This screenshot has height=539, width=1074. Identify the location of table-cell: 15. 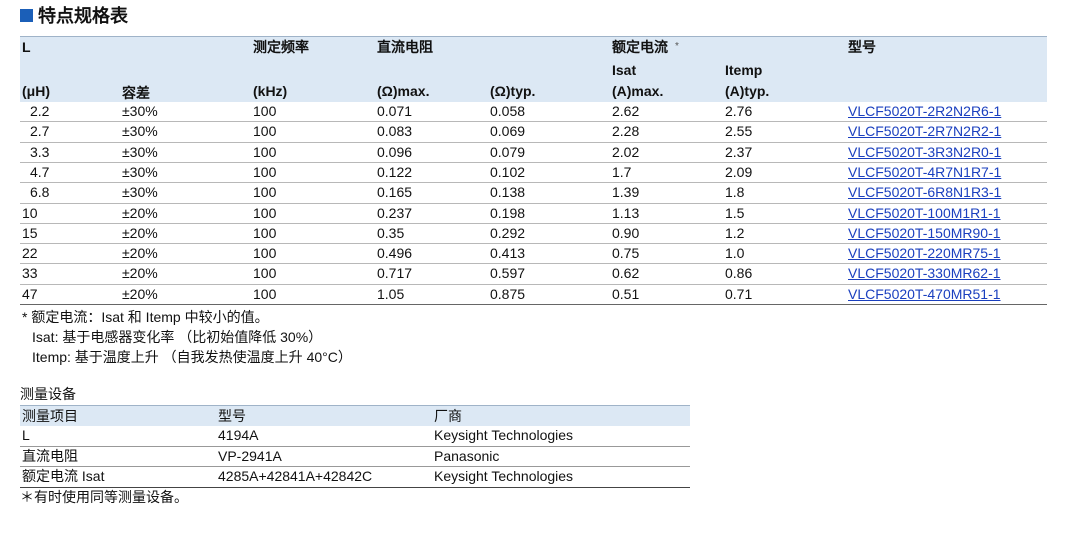
(30, 232).